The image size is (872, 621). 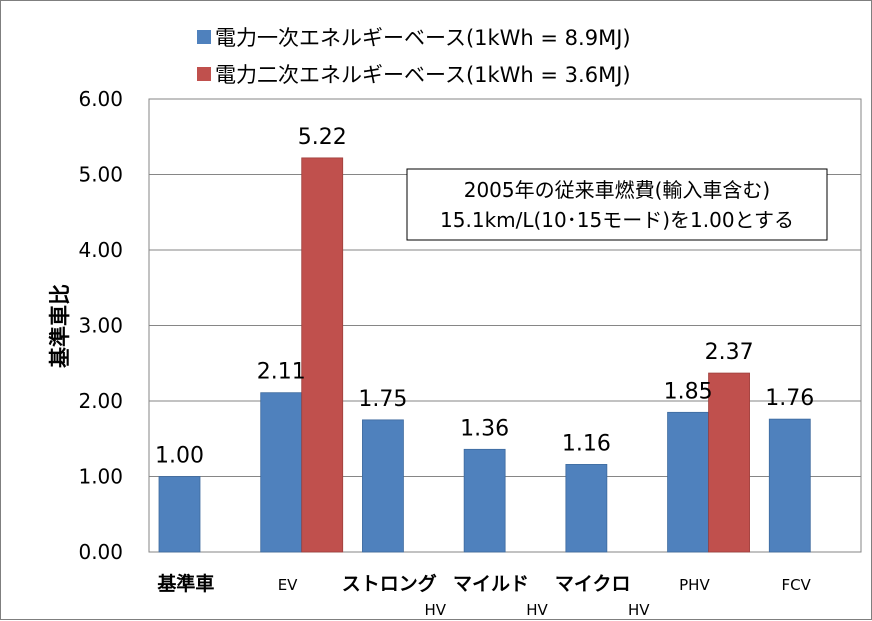 I want to click on annotation-line1: 2005年の従来車燃費(輸入車含む), so click(x=617, y=190).